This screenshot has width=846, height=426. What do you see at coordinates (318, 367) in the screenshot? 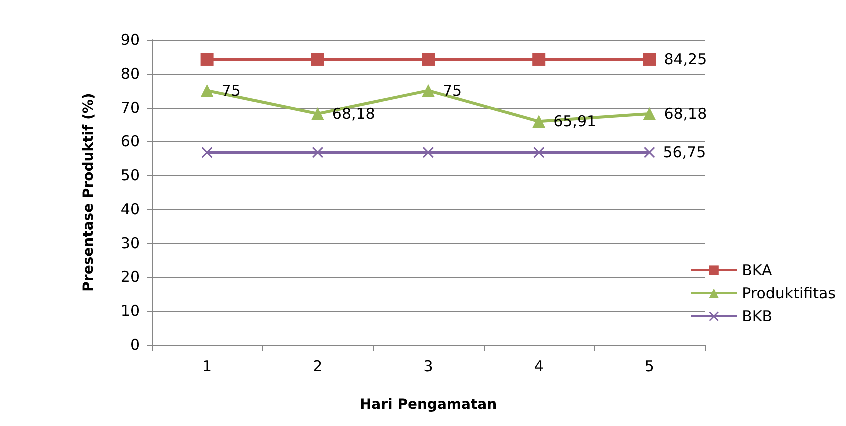
I see `x-tick-label: 2` at bounding box center [318, 367].